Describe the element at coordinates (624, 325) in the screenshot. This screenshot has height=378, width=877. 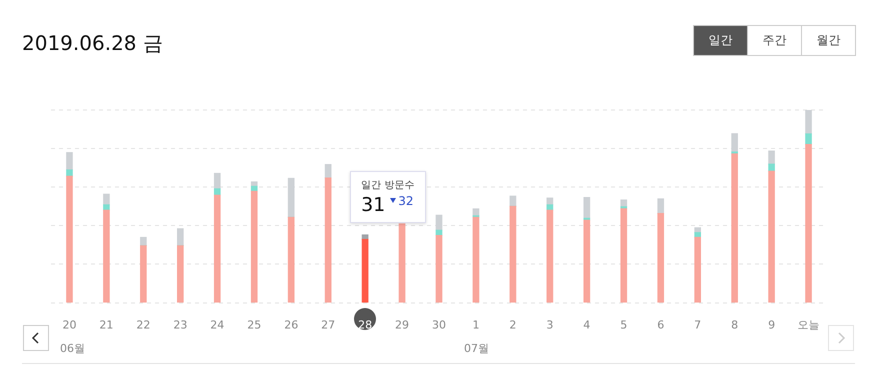
I see `x-tick-label: 5` at that location.